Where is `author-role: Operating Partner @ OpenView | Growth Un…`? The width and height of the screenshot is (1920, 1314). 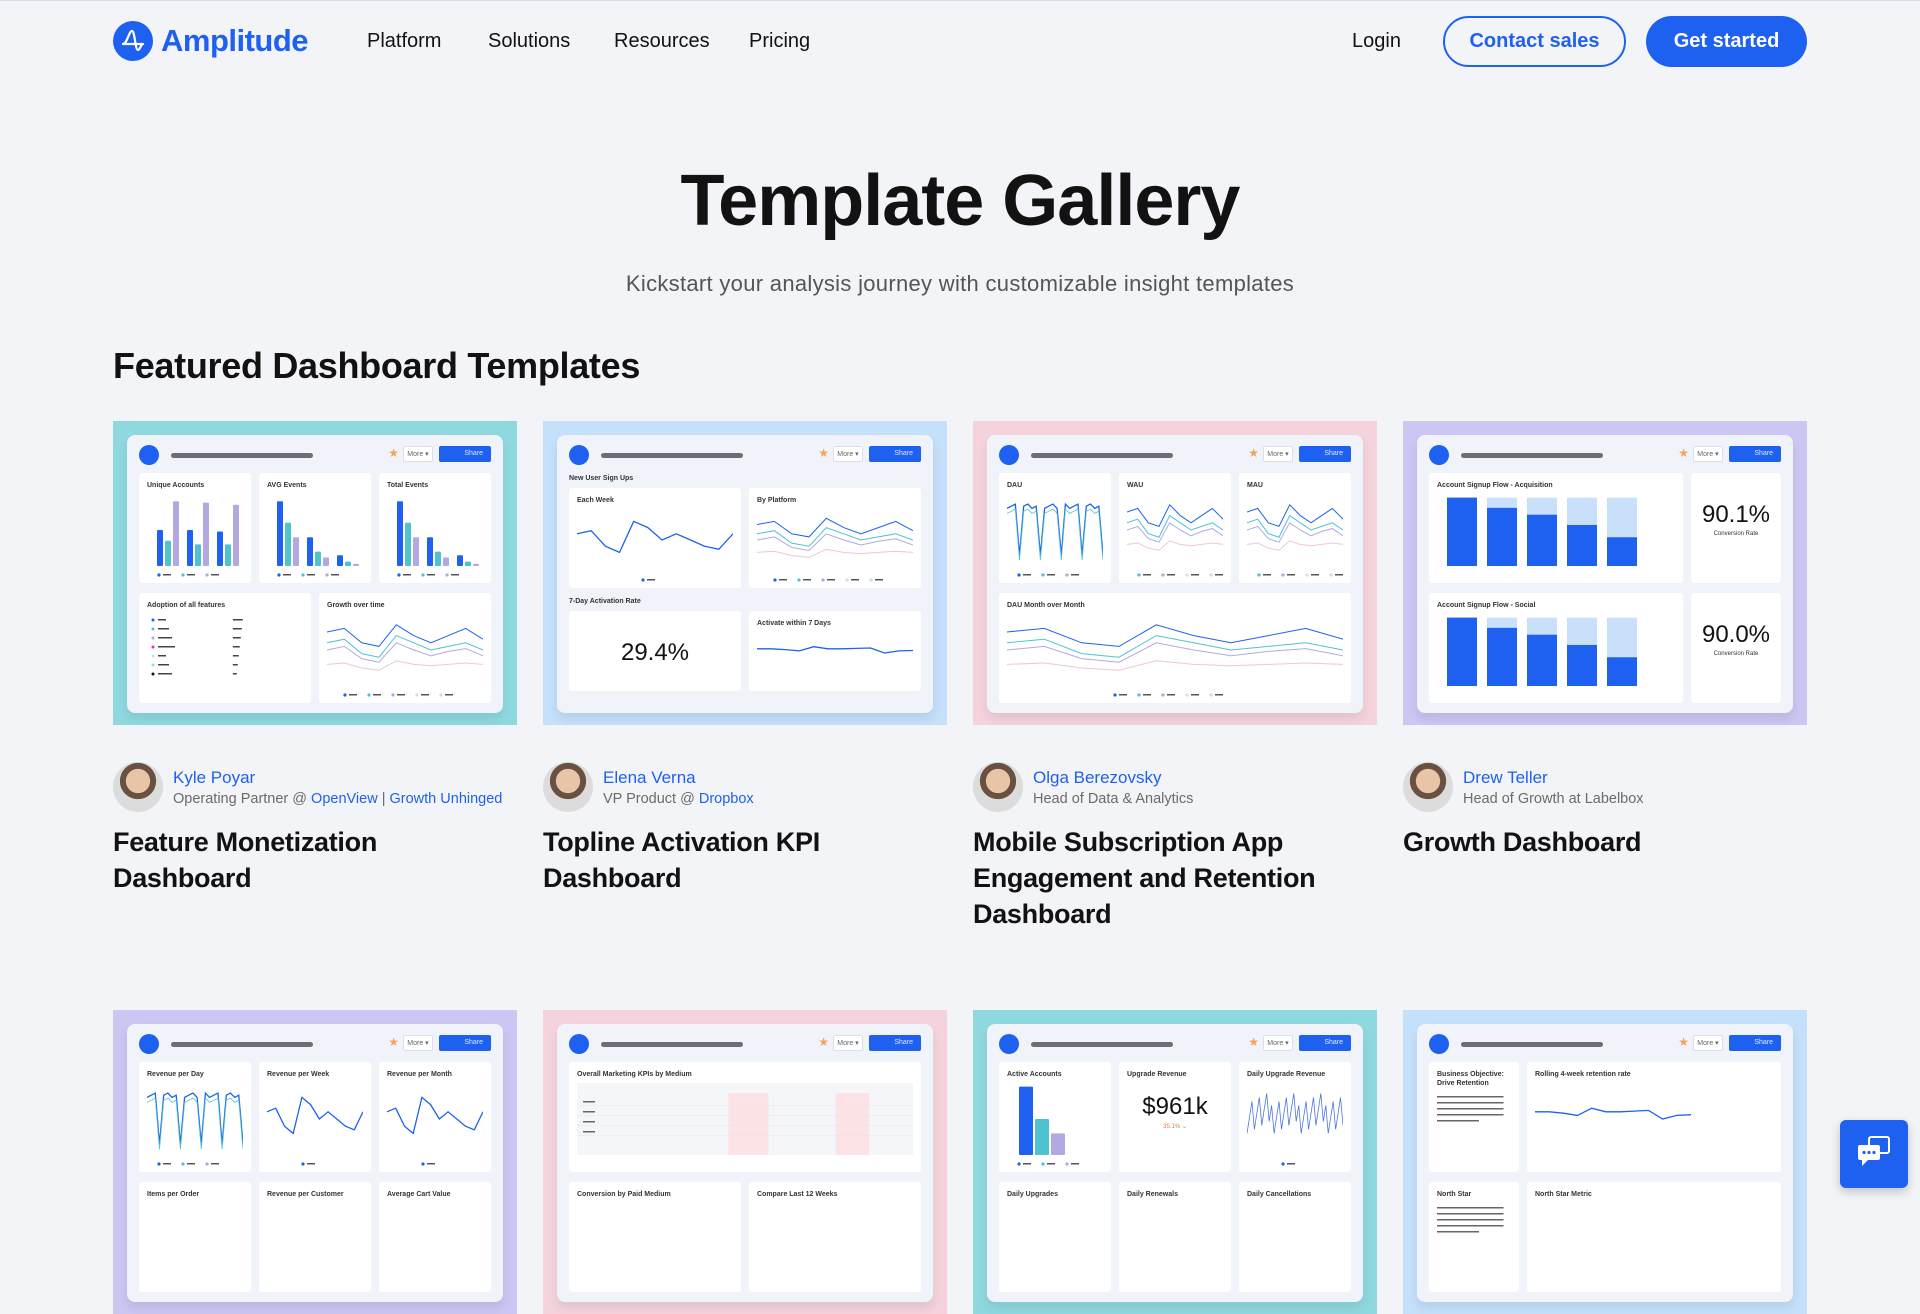 author-role: Operating Partner @ OpenView | Growth Un… is located at coordinates (337, 799).